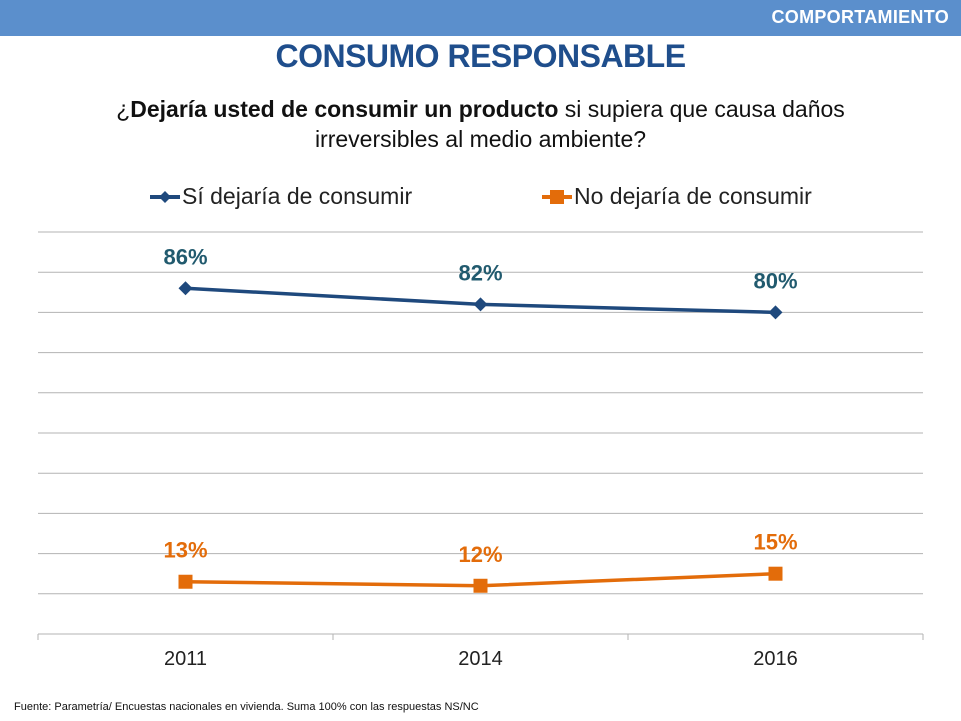 This screenshot has height=721, width=961. What do you see at coordinates (480, 659) in the screenshot?
I see `x-tick-label-2014: 2014` at bounding box center [480, 659].